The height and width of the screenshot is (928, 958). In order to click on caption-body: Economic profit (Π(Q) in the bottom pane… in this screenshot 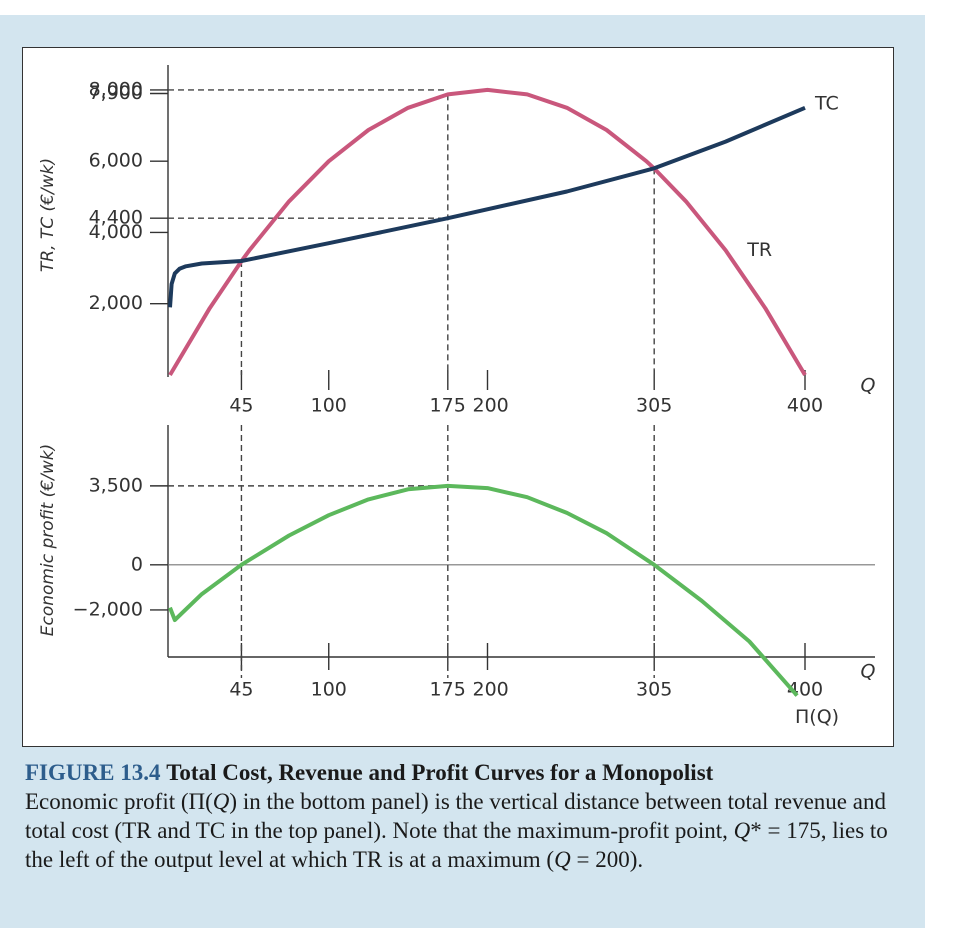, I will do `click(456, 830)`.